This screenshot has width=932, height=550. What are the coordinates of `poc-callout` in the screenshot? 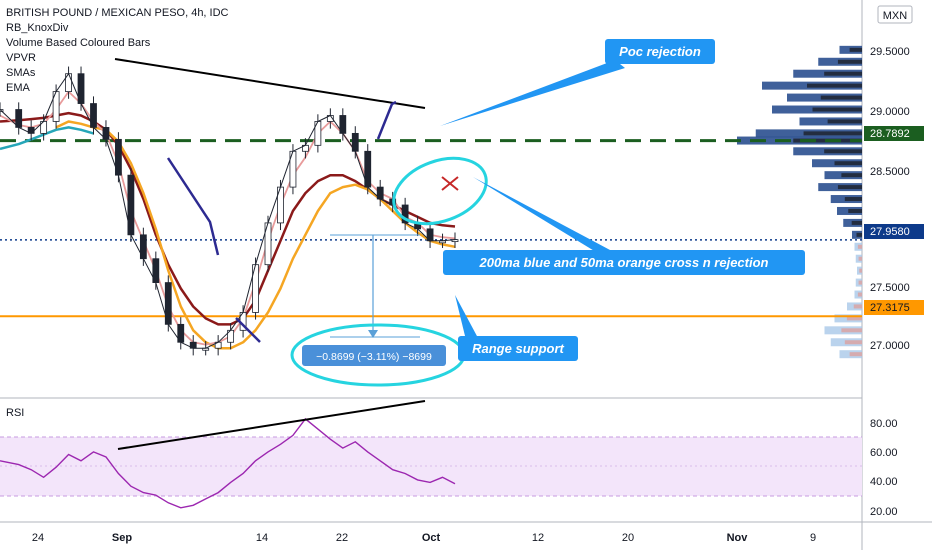 It's located at (660, 51).